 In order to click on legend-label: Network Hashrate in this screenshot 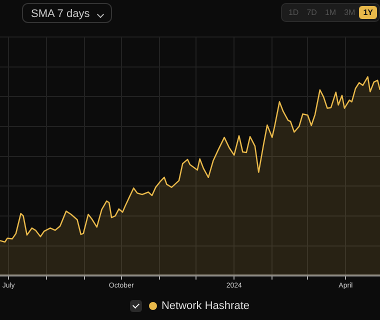, I will do `click(205, 306)`.